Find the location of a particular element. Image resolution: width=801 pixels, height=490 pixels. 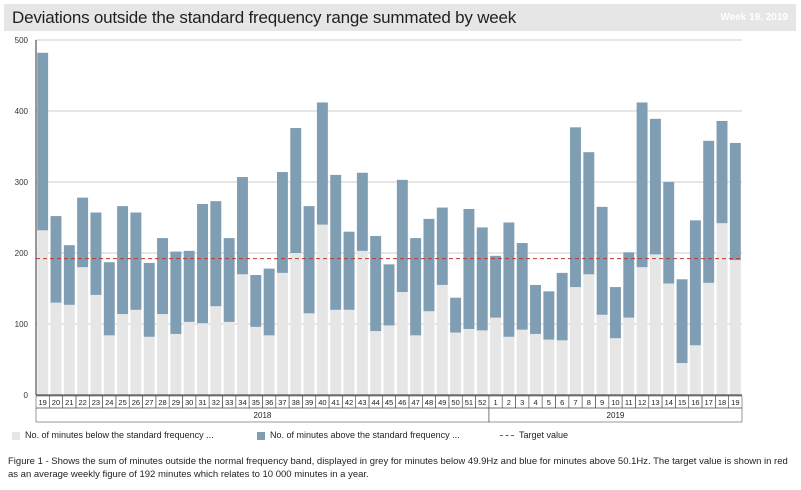

x-tick-label: 41 is located at coordinates (336, 402).